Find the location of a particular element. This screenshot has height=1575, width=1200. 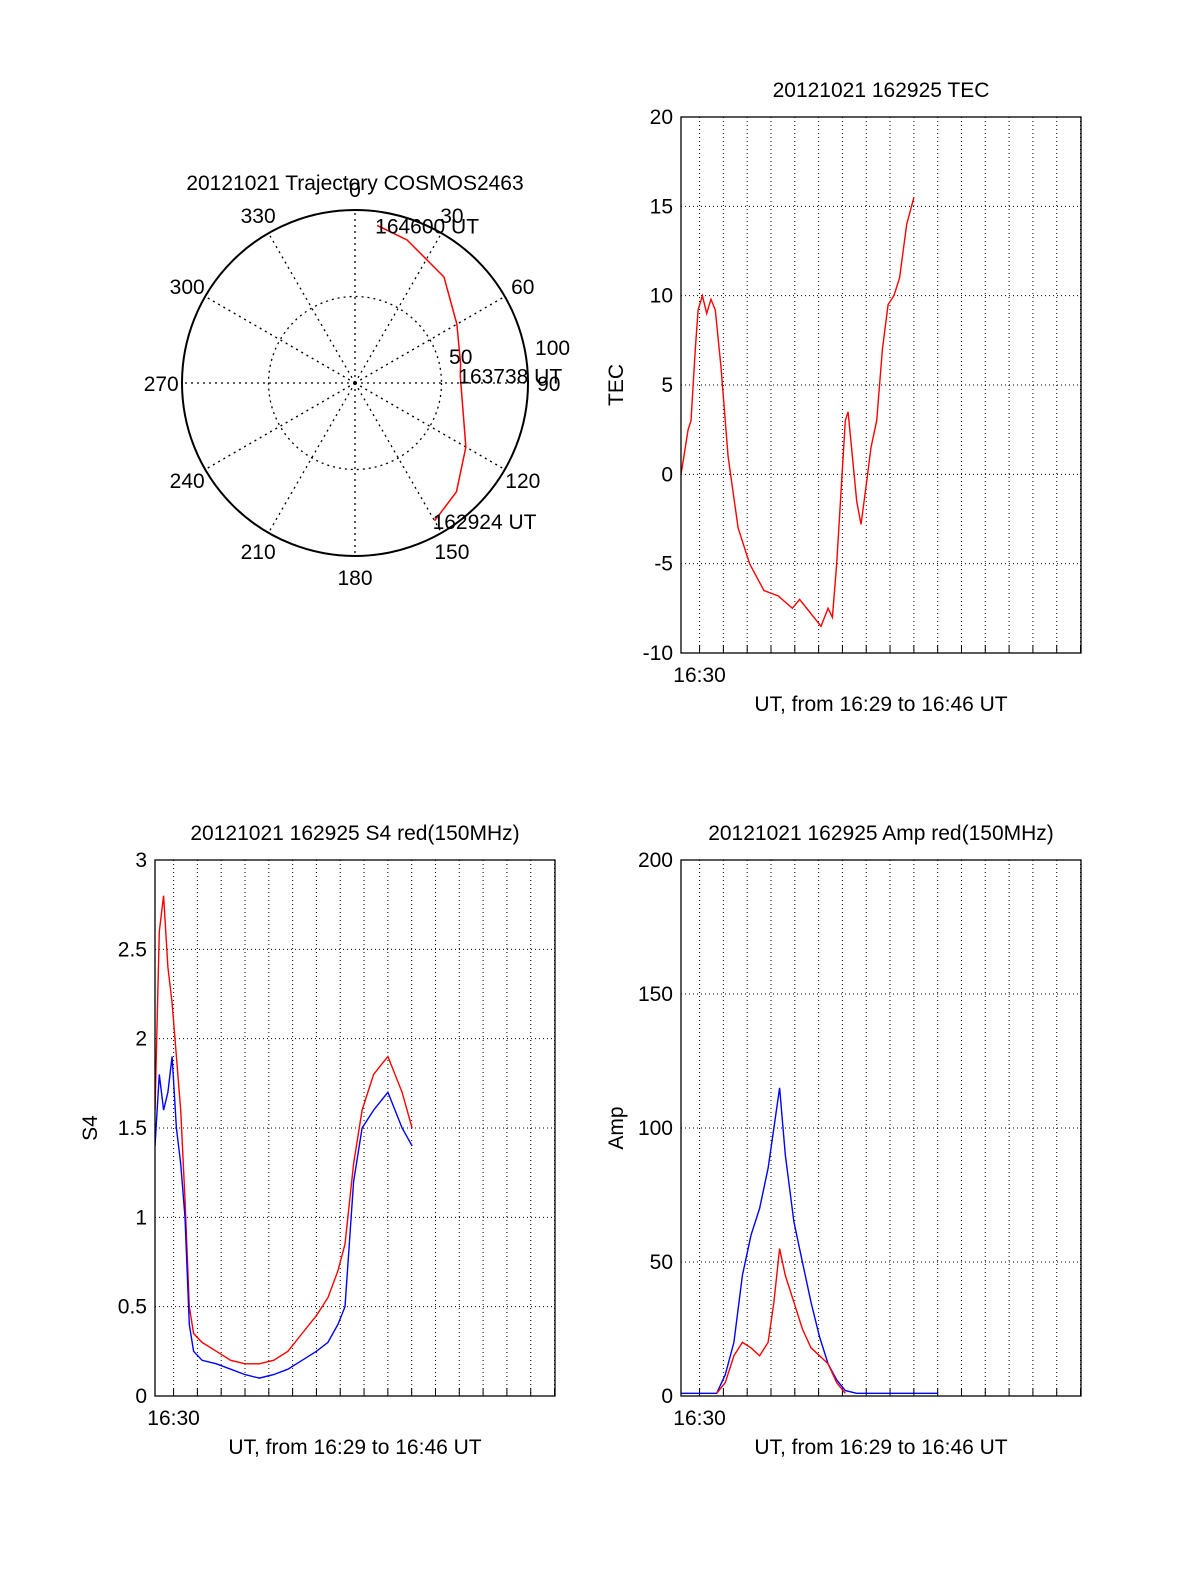

polar-azimuth-label: 150 is located at coordinates (451, 552).